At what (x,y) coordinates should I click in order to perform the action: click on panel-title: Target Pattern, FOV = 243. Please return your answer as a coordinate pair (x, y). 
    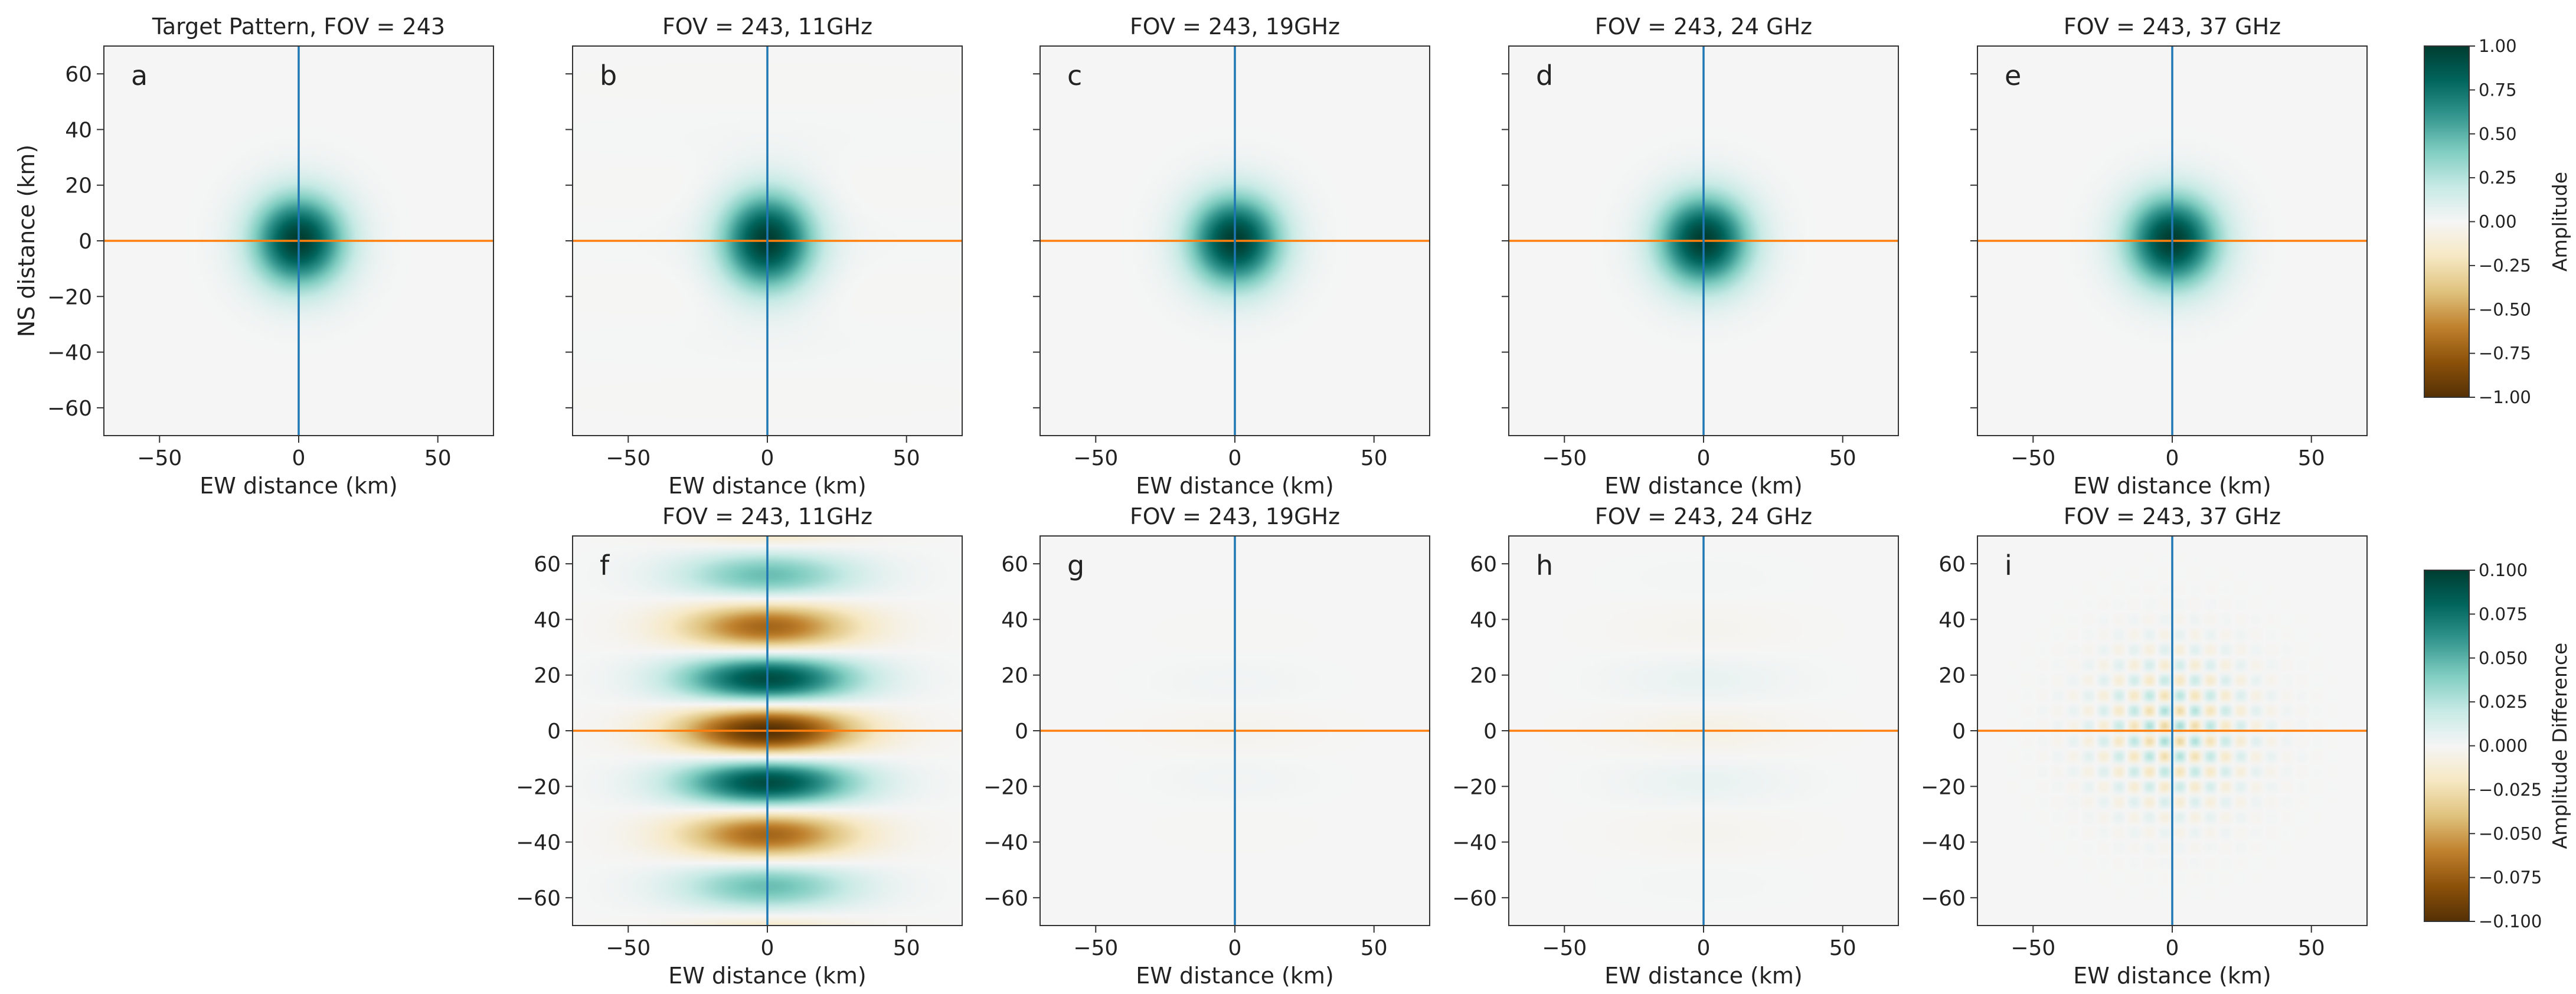
    Looking at the image, I should click on (298, 27).